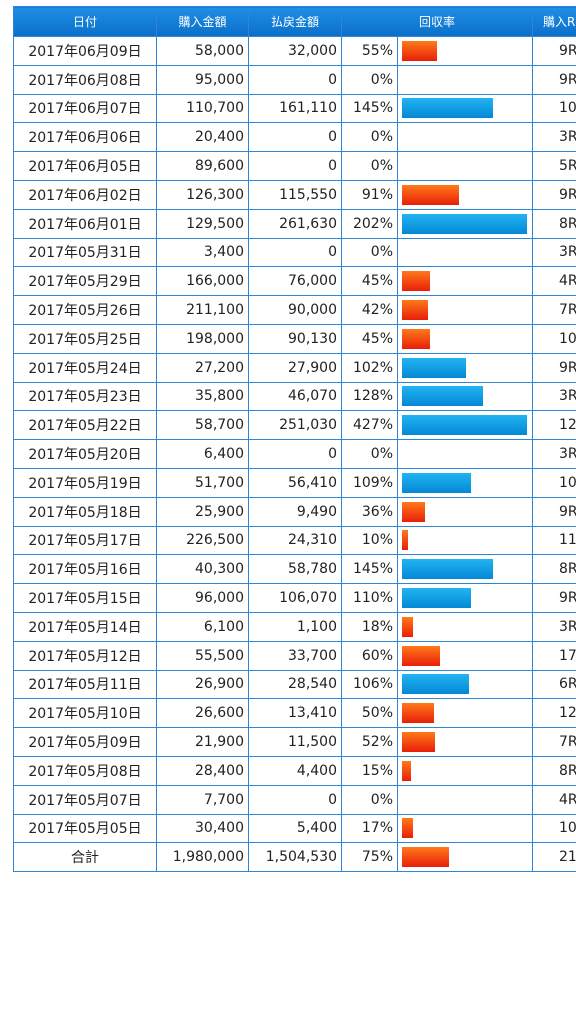 Image resolution: width=576 pixels, height=1024 pixels. What do you see at coordinates (85, 598) in the screenshot?
I see `date-cell: 2017年05月15日` at bounding box center [85, 598].